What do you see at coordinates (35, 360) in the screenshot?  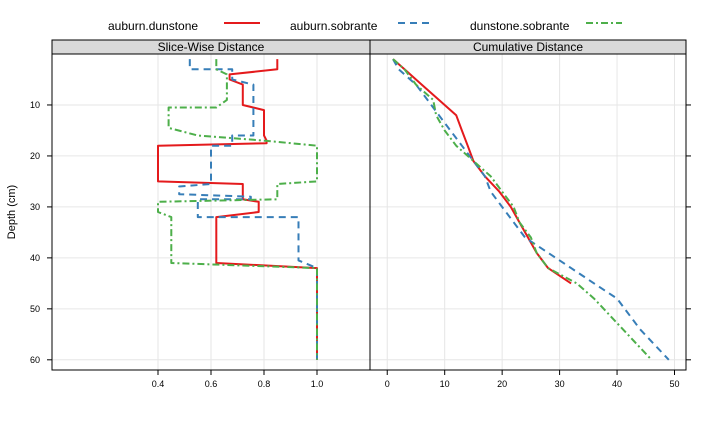 I see `y-tick-label: 60` at bounding box center [35, 360].